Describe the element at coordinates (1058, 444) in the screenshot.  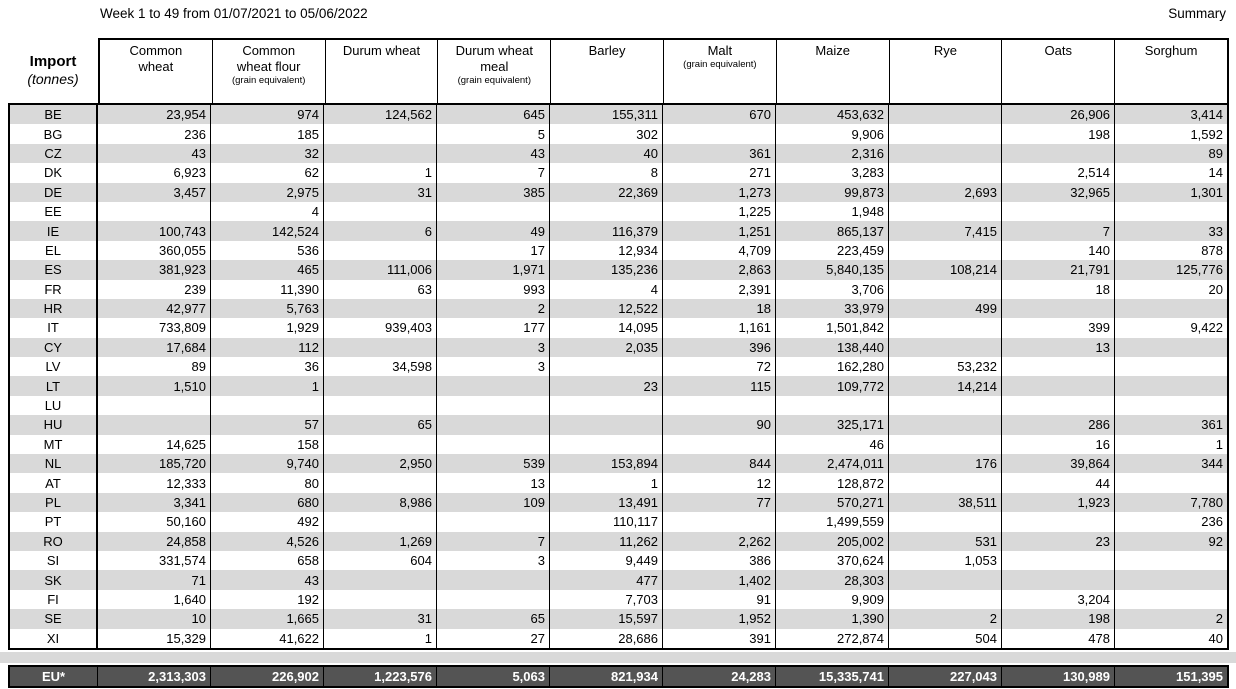
I see `value-cell: 16` at that location.